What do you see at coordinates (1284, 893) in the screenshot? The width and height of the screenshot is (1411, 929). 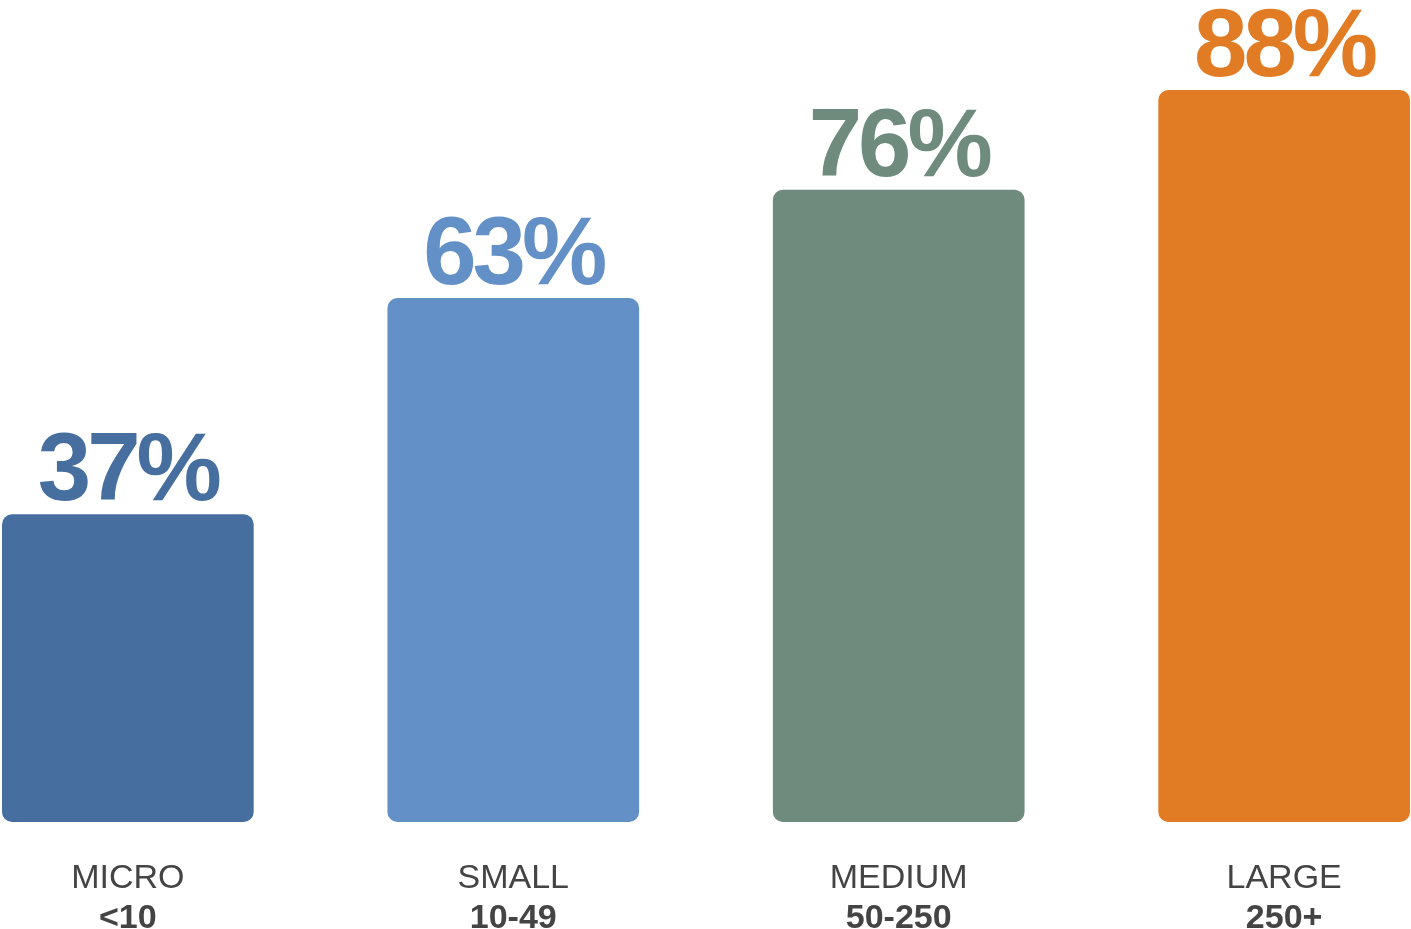 I see `x-tick-label: LARGE 250+` at bounding box center [1284, 893].